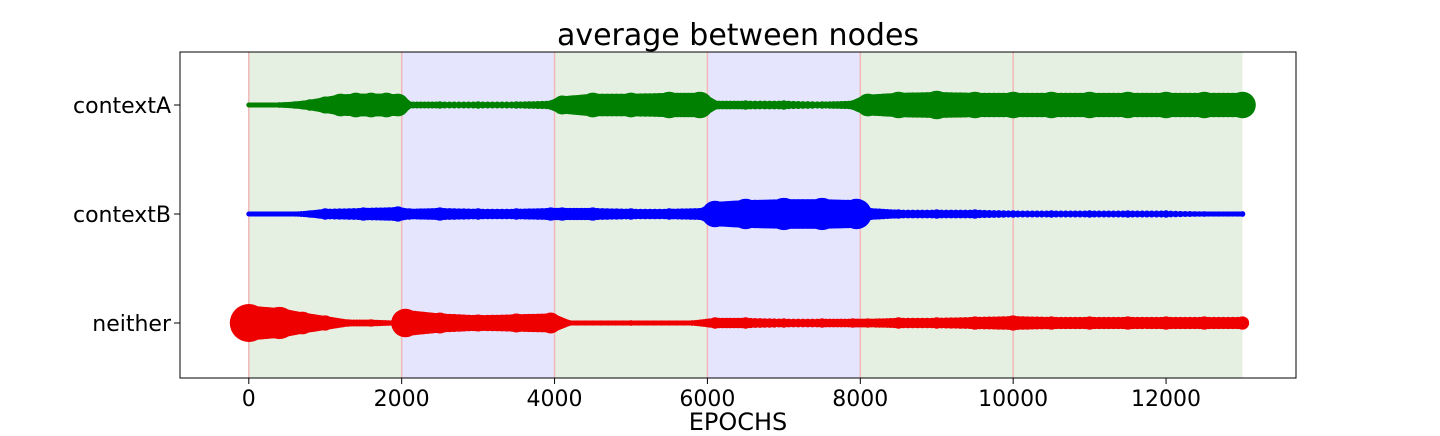 The image size is (1440, 436). Describe the element at coordinates (751, 105) in the screenshot. I see `series-contextA` at that location.